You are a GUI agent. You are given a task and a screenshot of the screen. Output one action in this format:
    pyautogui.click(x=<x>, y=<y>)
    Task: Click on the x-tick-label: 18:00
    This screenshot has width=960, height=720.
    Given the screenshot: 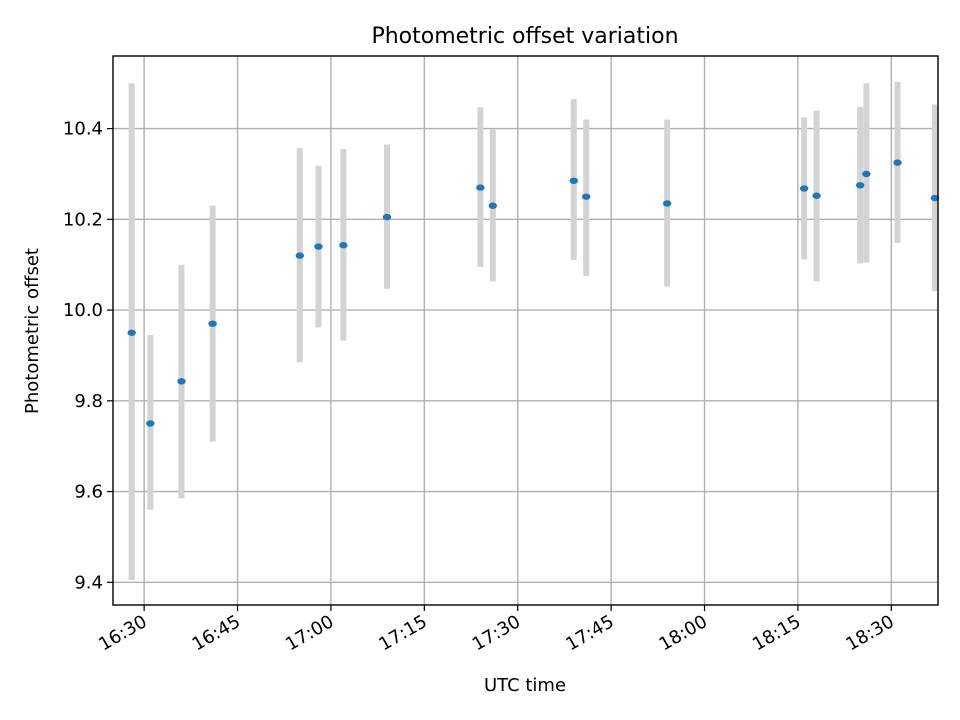 What is the action you would take?
    pyautogui.click(x=683, y=633)
    